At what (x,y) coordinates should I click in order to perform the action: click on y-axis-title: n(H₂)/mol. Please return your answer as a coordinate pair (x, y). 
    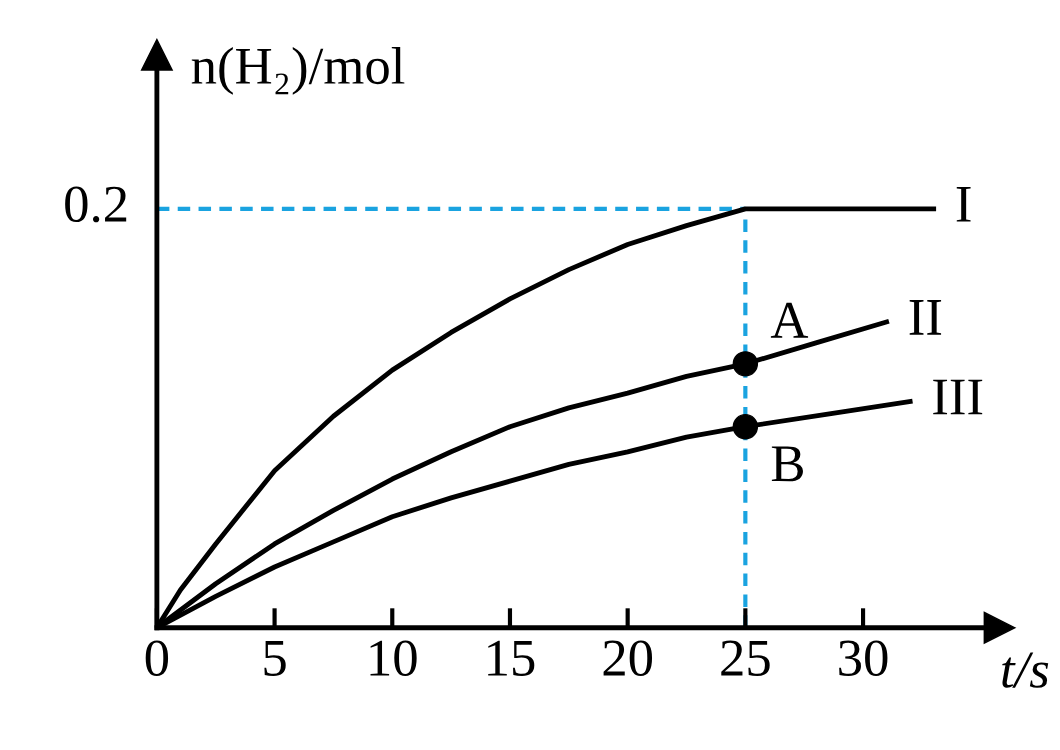
    Looking at the image, I should click on (298, 71).